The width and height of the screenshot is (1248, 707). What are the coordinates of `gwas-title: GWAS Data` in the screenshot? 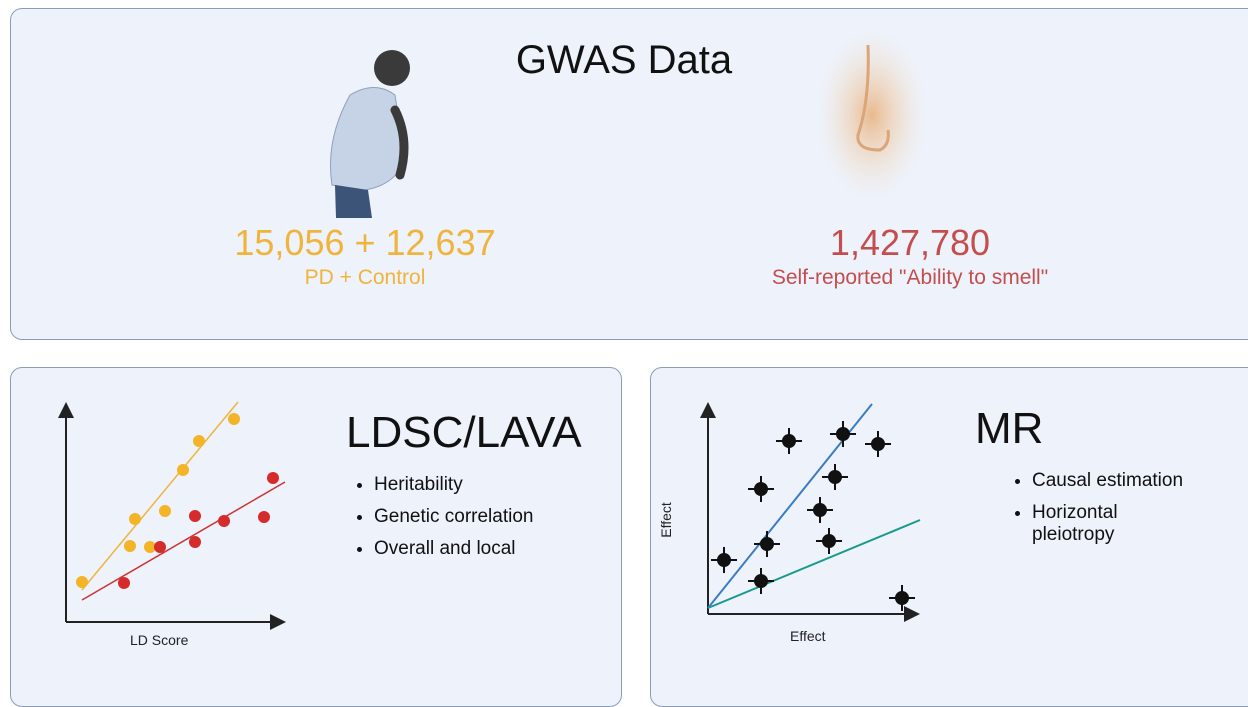 It's located at (624, 60).